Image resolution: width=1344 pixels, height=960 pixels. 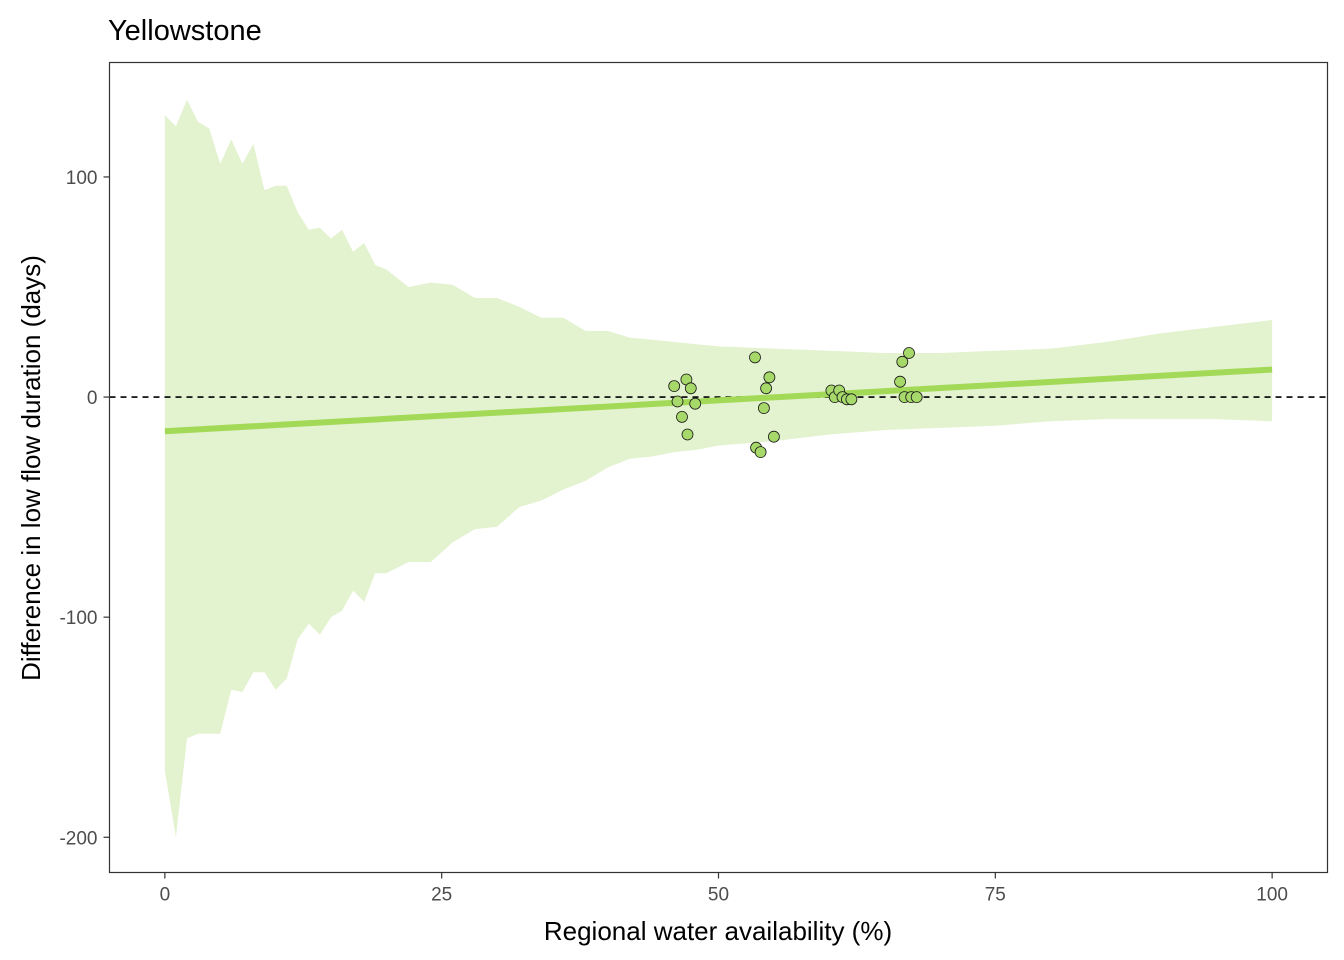 I want to click on trend-line, so click(x=718, y=400).